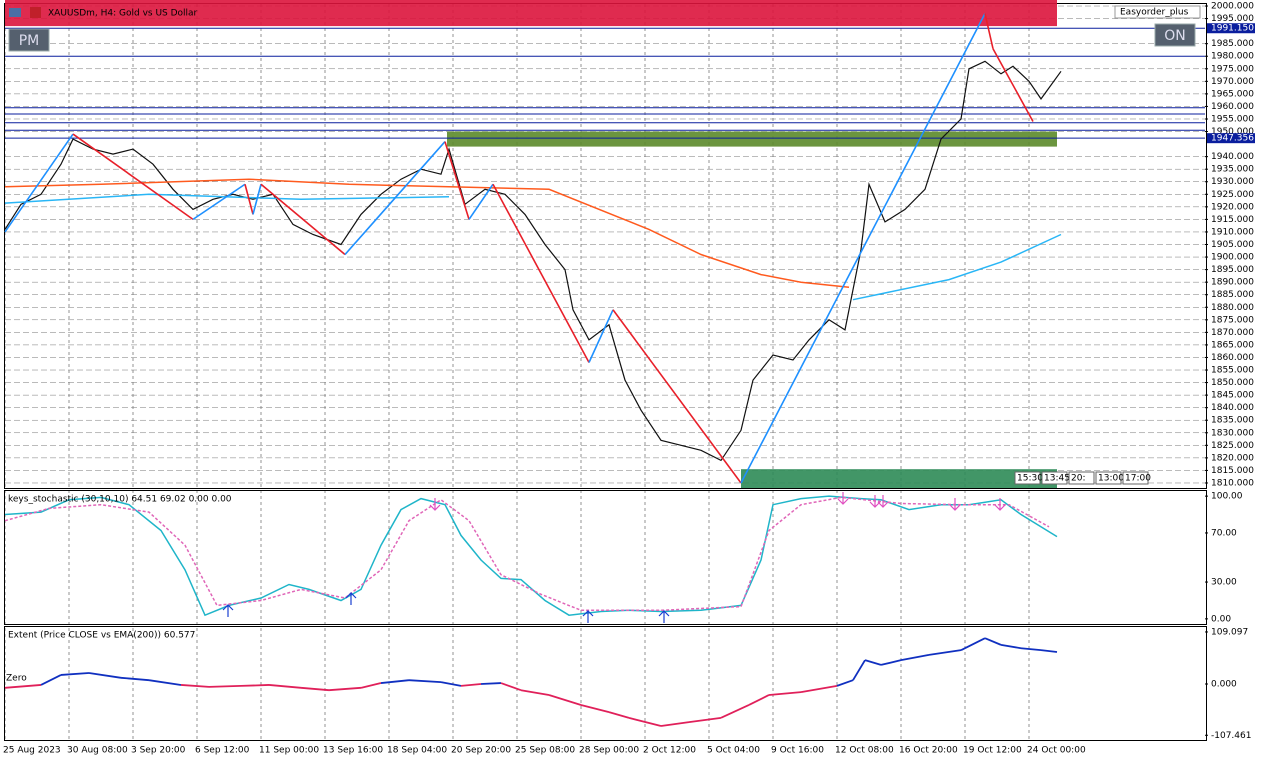 The width and height of the screenshot is (1262, 760). What do you see at coordinates (1232, 170) in the screenshot?
I see `y-tick-label: 1935.000` at bounding box center [1232, 170].